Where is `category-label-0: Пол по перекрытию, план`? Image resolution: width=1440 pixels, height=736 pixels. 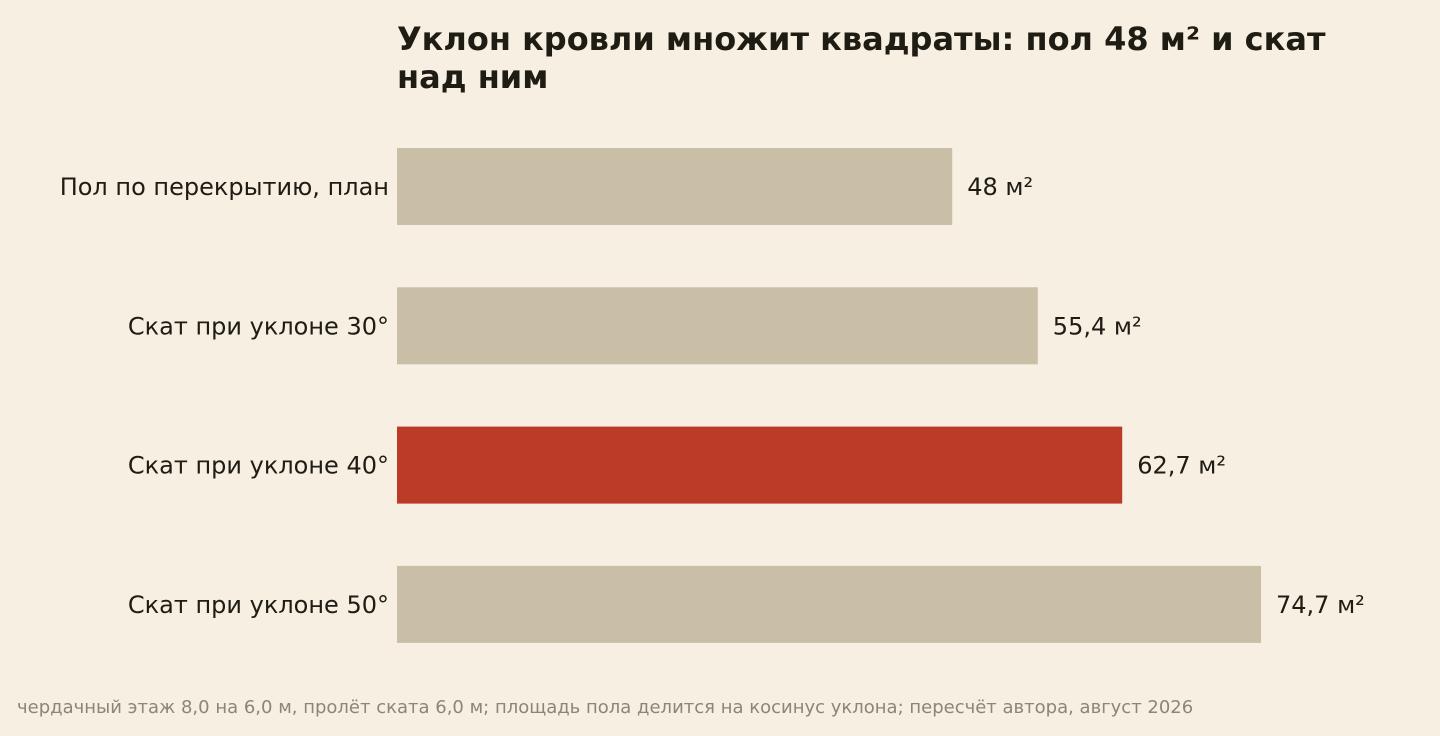
category-label-0: Пол по перекрытию, план is located at coordinates (224, 187).